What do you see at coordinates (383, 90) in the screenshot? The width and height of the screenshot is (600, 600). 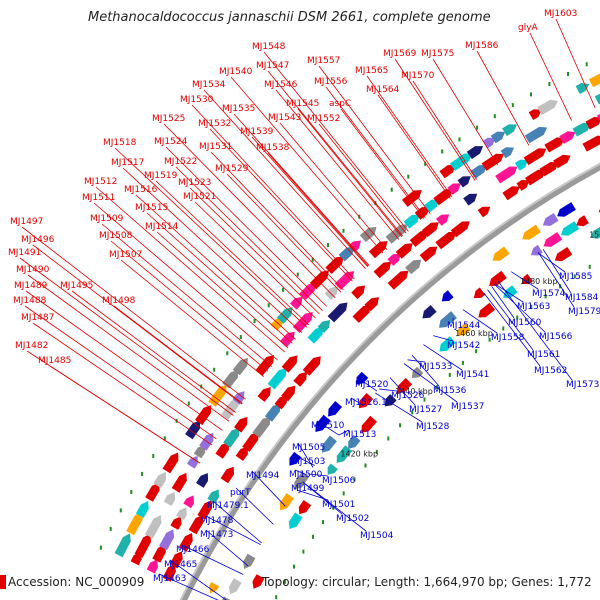 I see `forward-gene-label: MJ1564` at bounding box center [383, 90].